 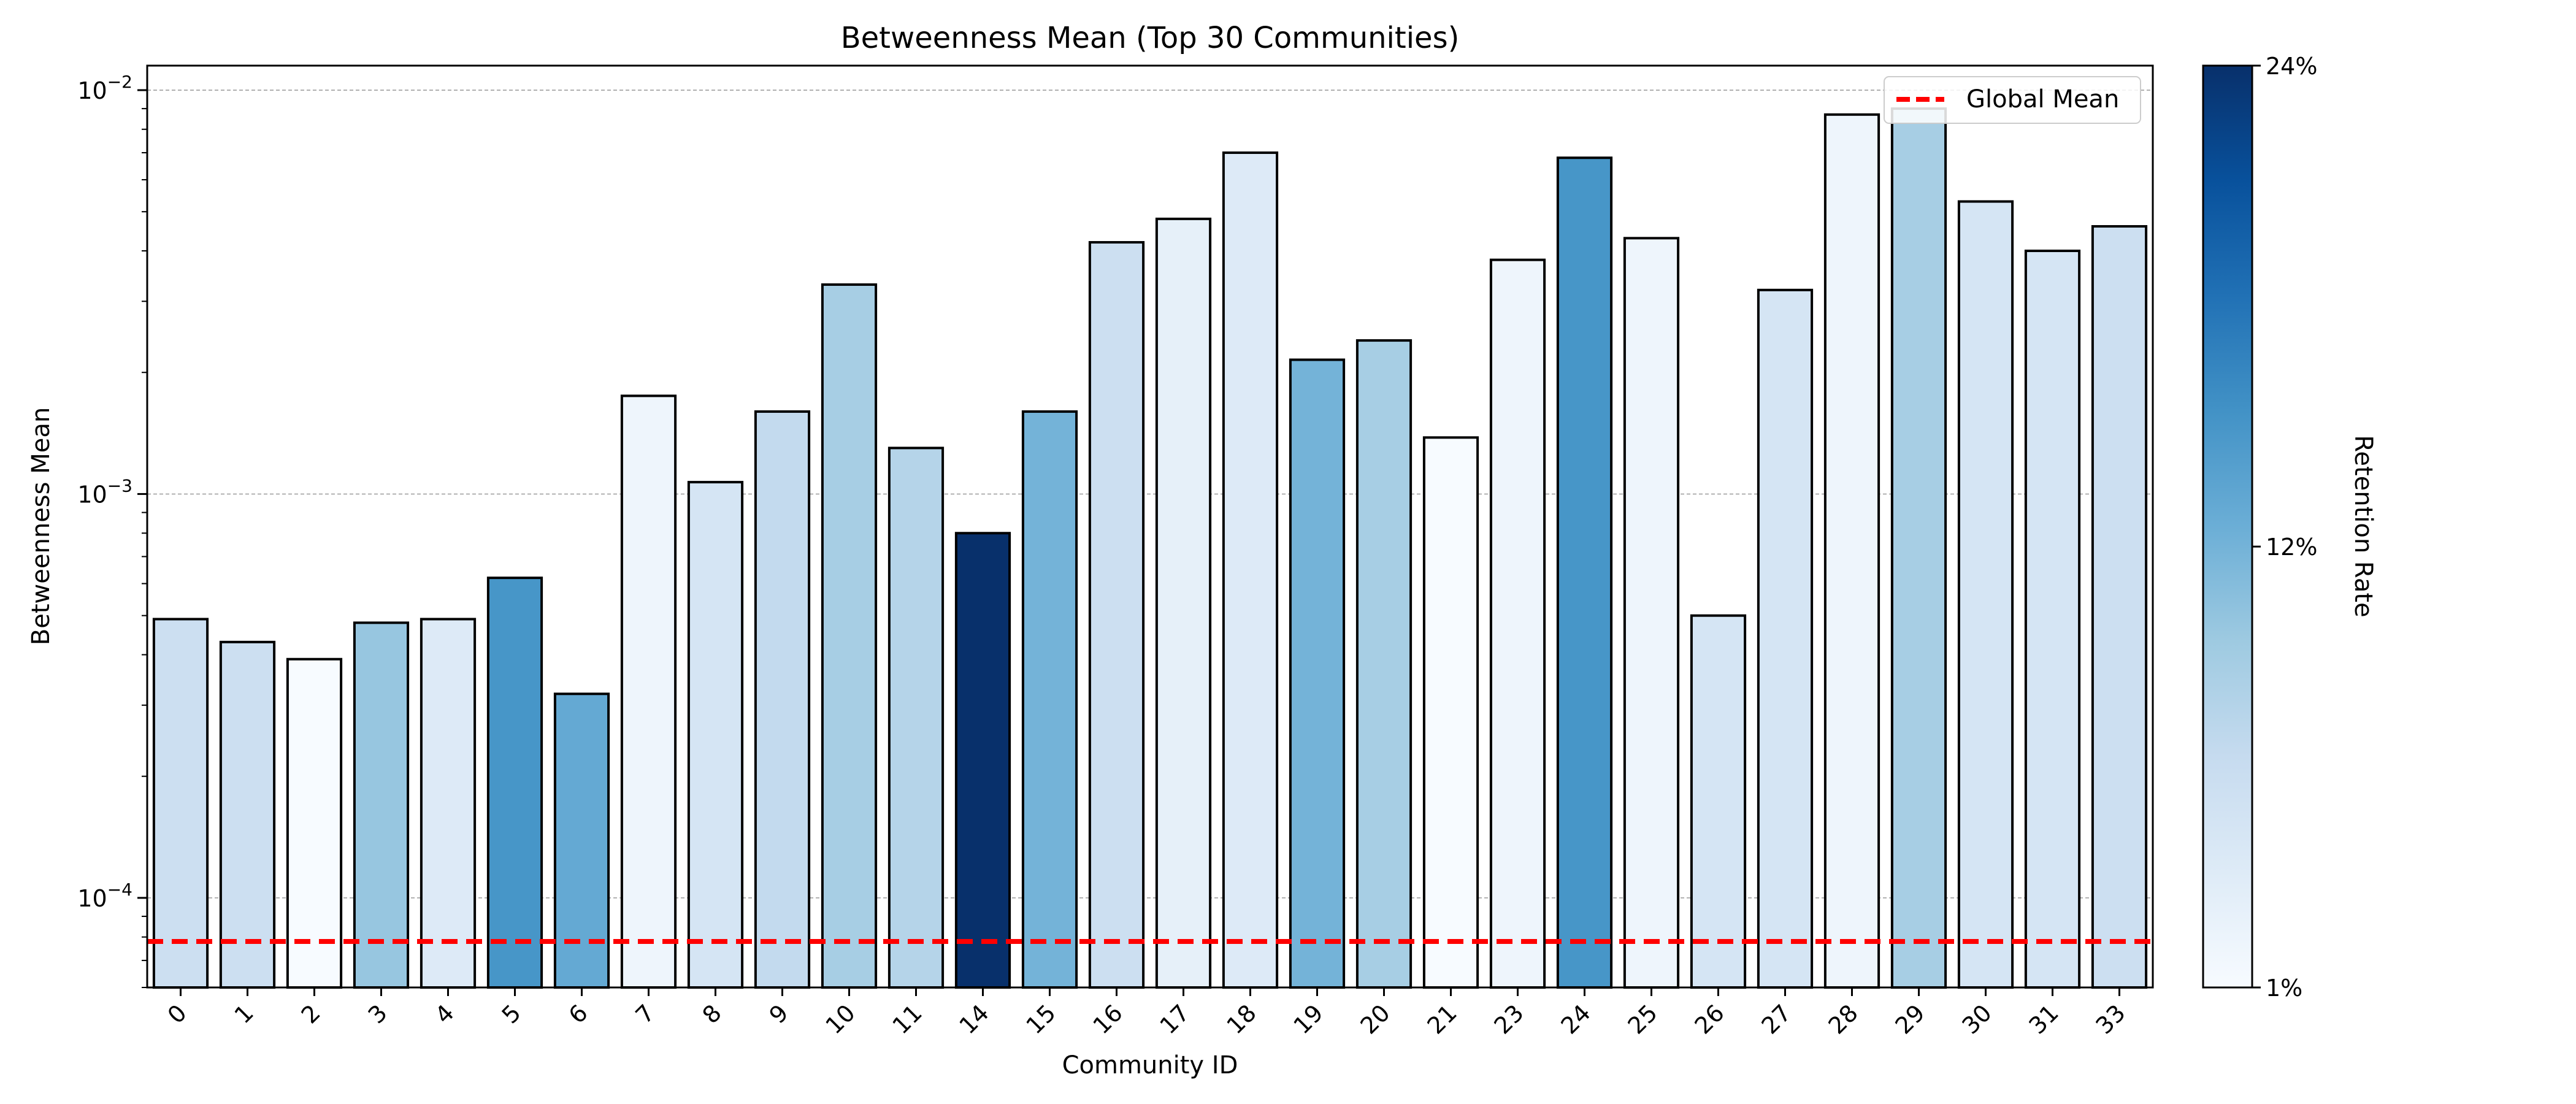 What do you see at coordinates (1910, 1019) in the screenshot?
I see `x-tick-label: 29` at bounding box center [1910, 1019].